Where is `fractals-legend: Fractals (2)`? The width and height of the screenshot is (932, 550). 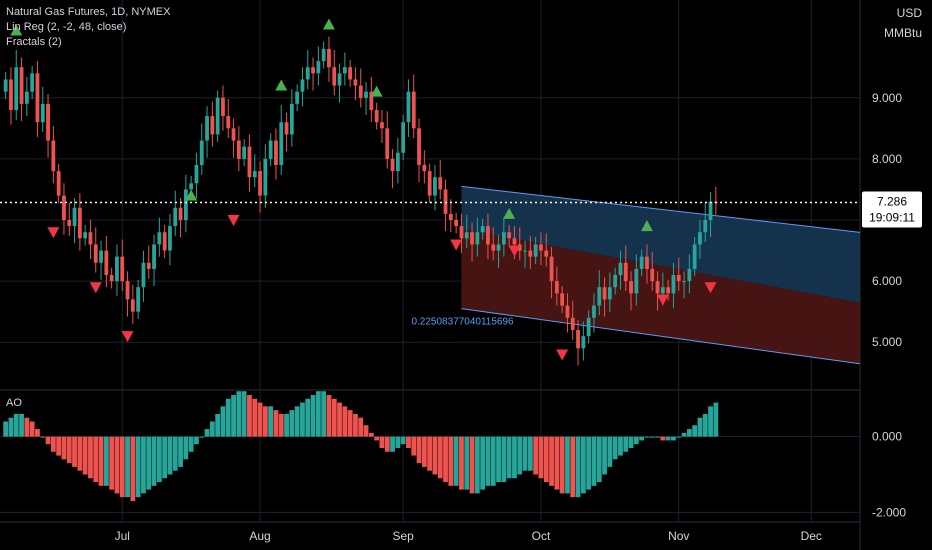 fractals-legend: Fractals (2) is located at coordinates (34, 42).